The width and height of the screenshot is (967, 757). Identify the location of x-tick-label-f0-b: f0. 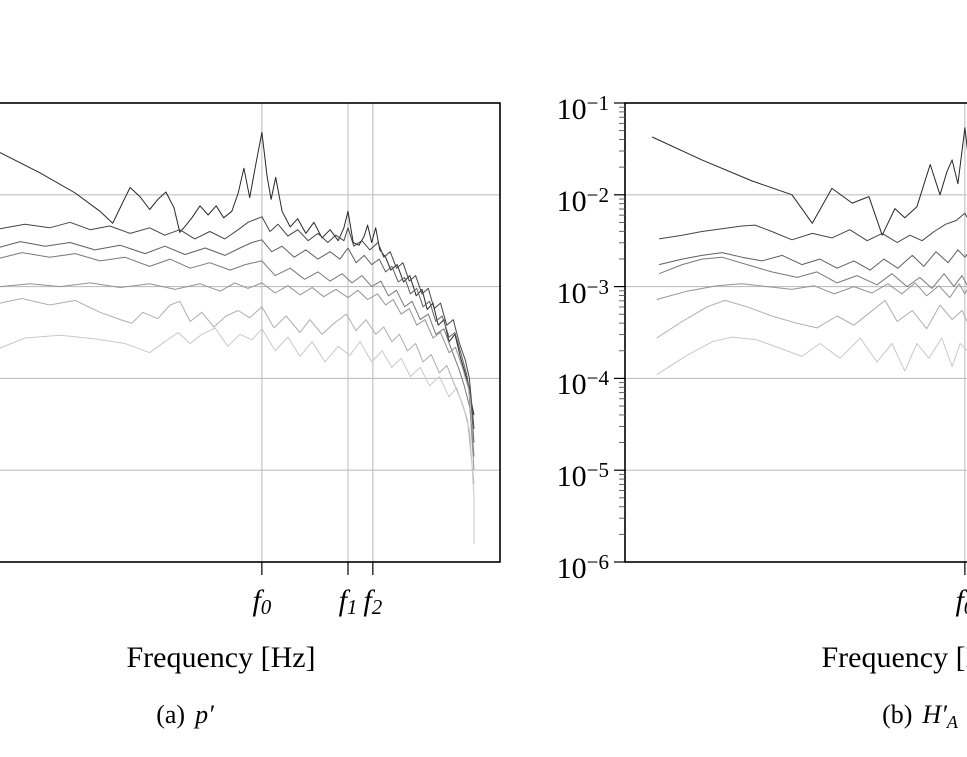
(948, 602).